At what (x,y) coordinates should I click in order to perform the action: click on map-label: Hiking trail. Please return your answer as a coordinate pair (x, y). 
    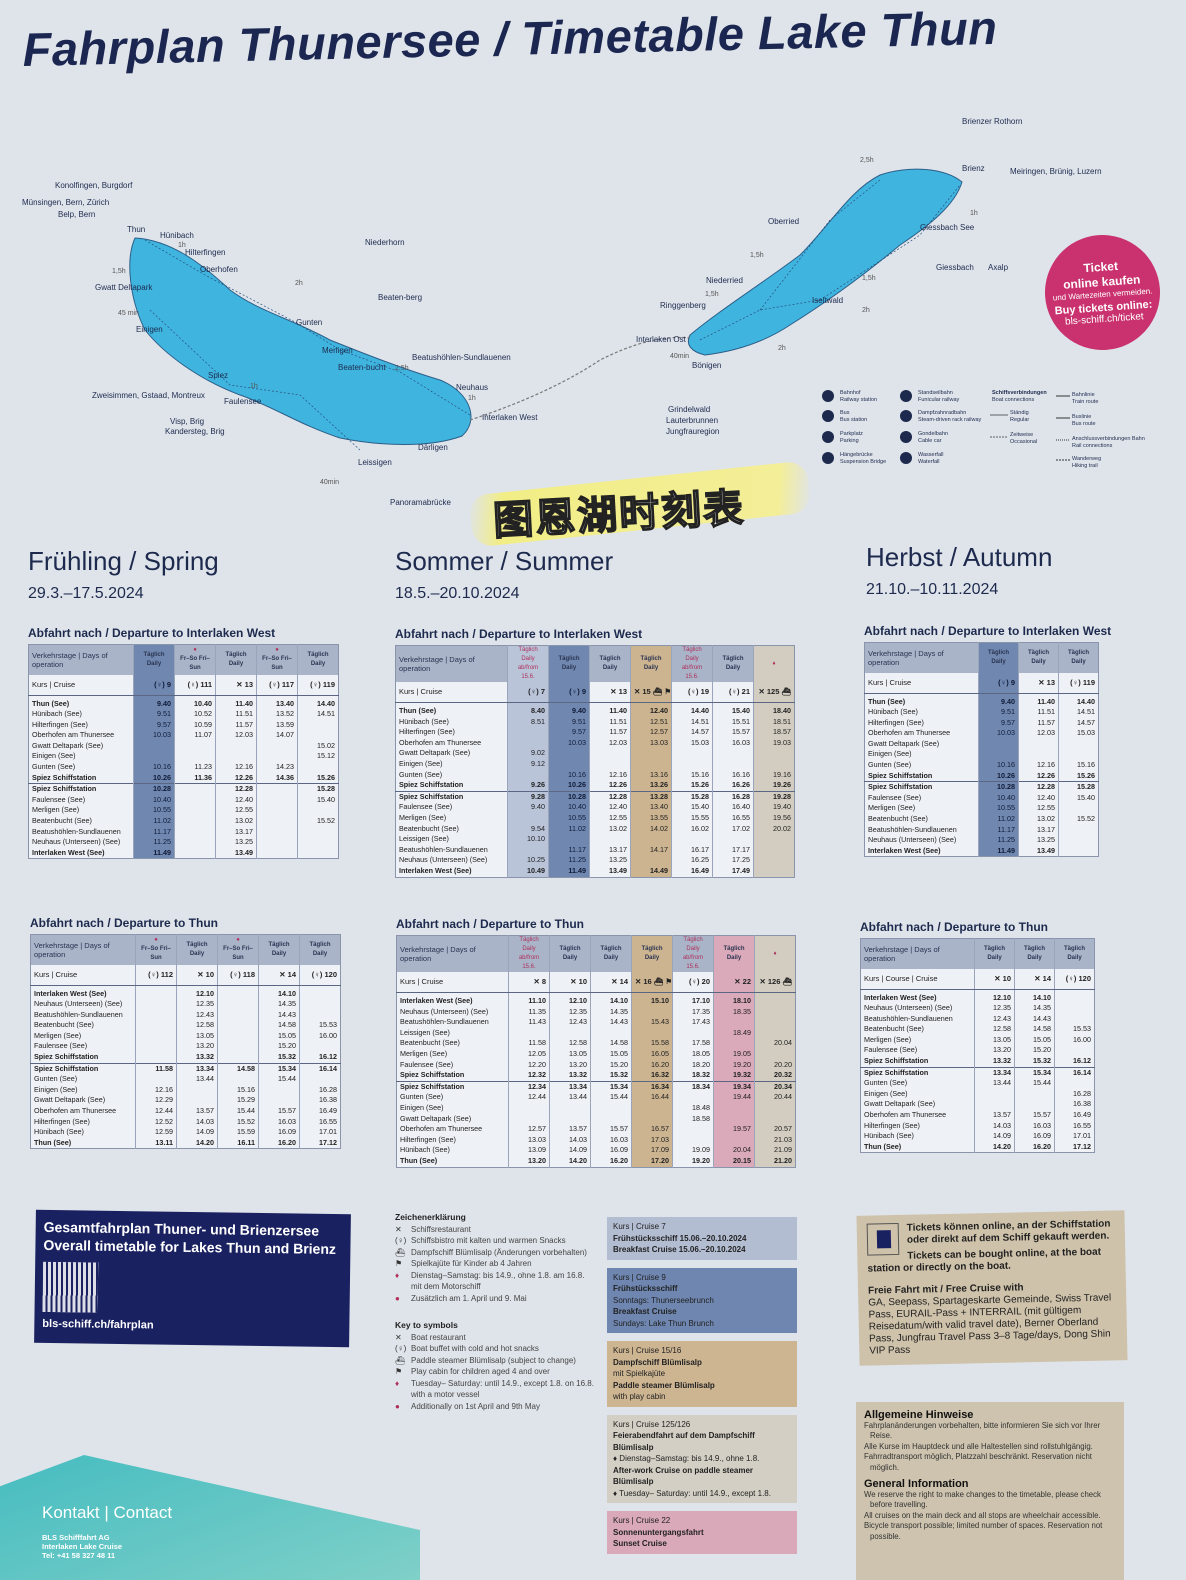
    Looking at the image, I should click on (1085, 466).